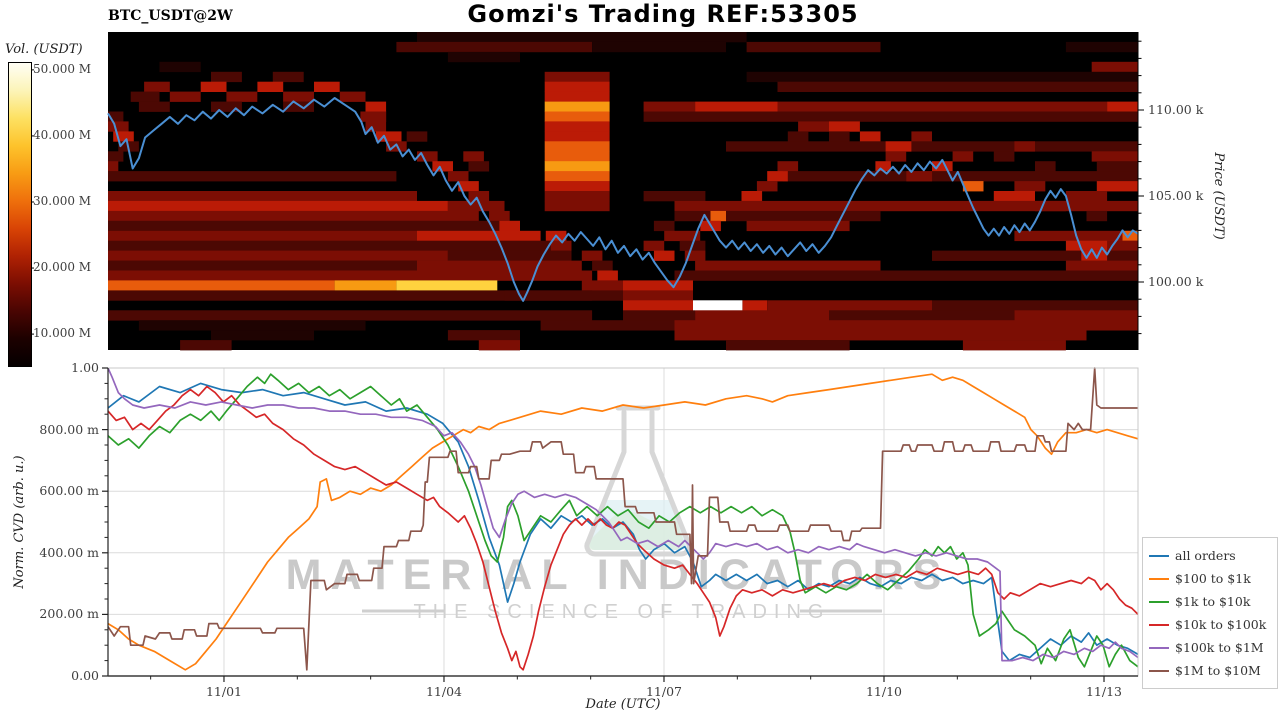  What do you see at coordinates (1176, 109) in the screenshot?
I see `price-tick-label: 110.00 k` at bounding box center [1176, 109].